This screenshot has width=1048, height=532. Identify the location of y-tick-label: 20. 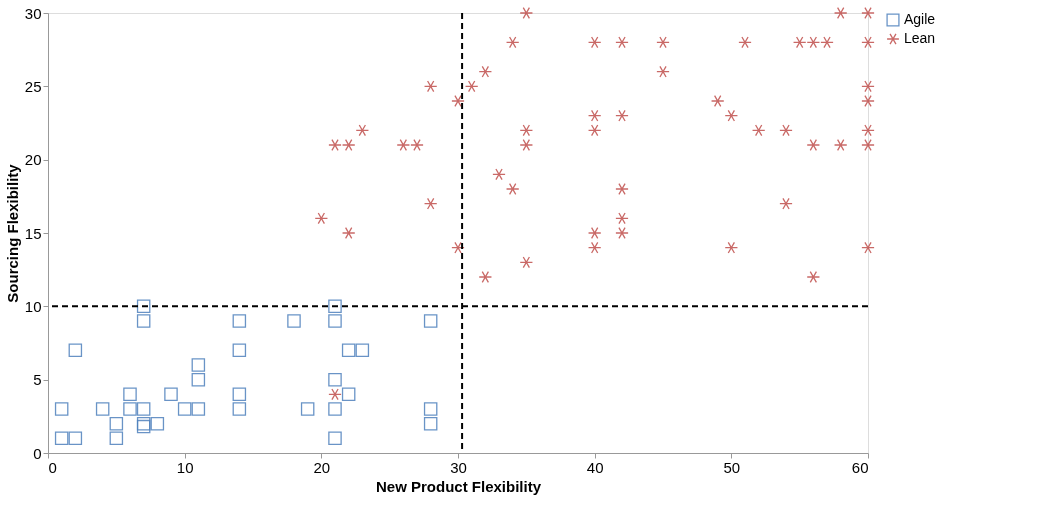
(33, 160).